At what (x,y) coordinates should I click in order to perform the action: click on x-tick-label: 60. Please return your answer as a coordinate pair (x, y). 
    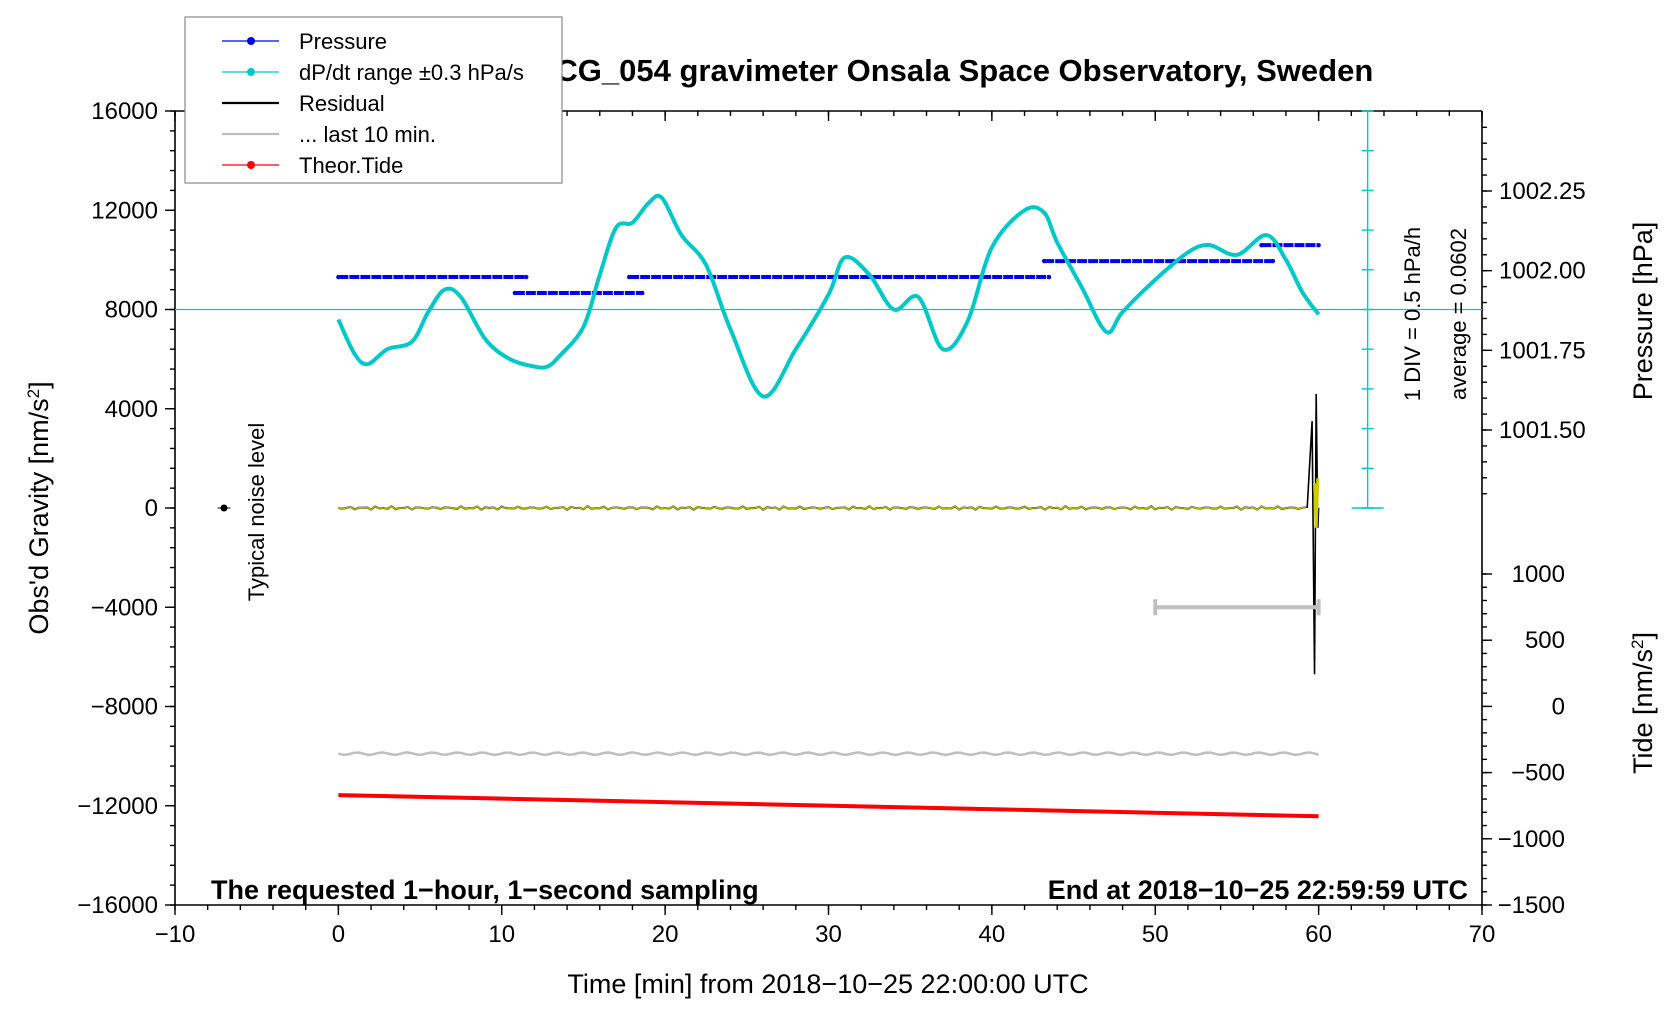
    Looking at the image, I should click on (1318, 934).